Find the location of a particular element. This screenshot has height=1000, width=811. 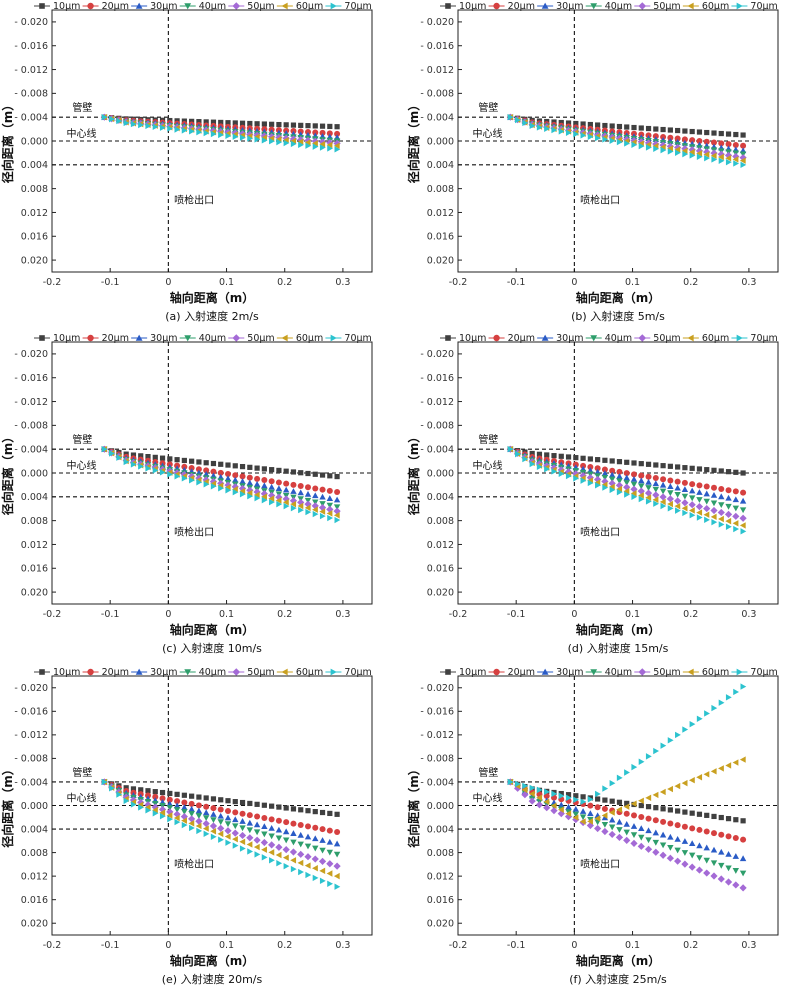

series-50μm is located at coordinates (626, 835).